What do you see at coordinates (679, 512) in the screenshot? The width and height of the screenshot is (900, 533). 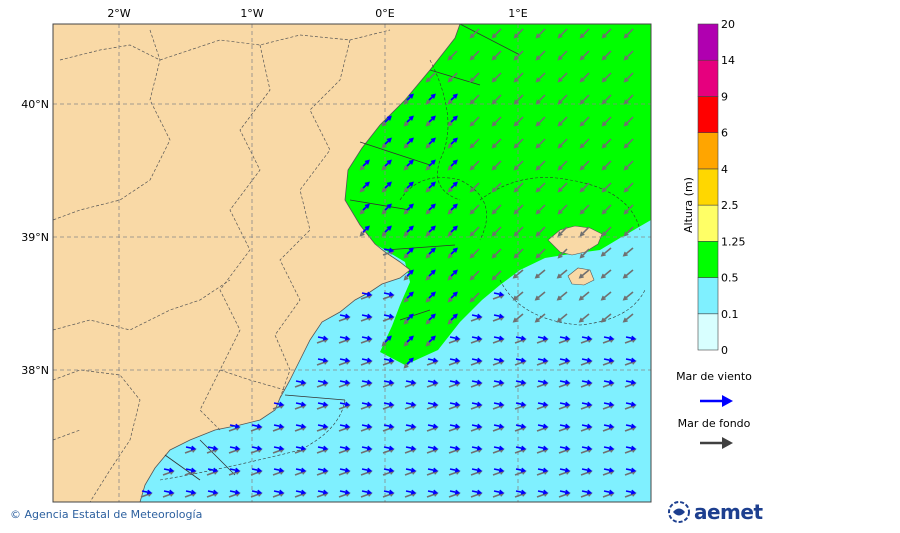 I see `aemet-logo-icon` at bounding box center [679, 512].